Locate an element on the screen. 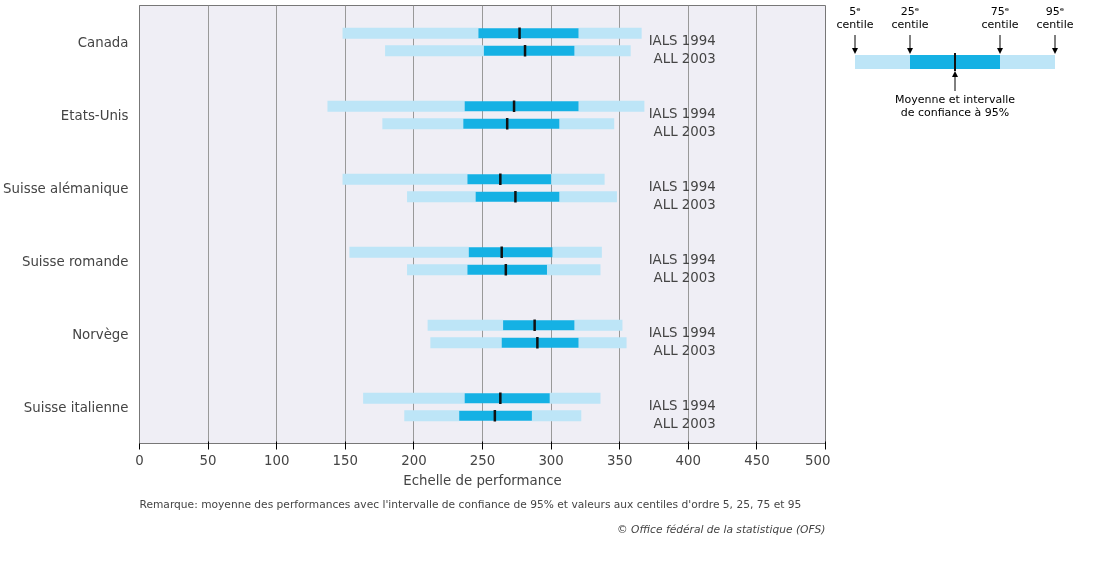 This screenshot has width=1103, height=567. x-tick-label: 100 is located at coordinates (276, 460).